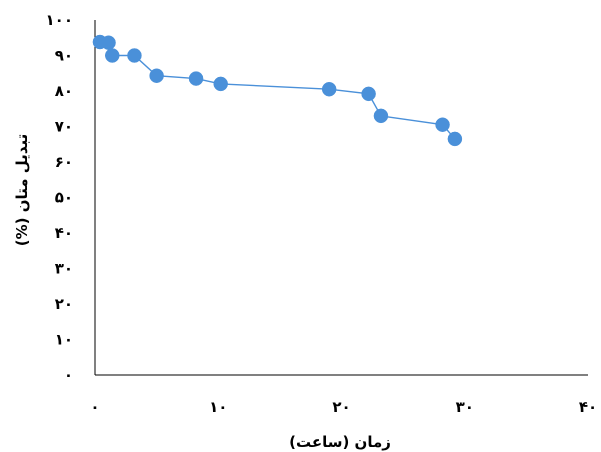  I want to click on y-tick-label: ۹۰, so click(64, 56).